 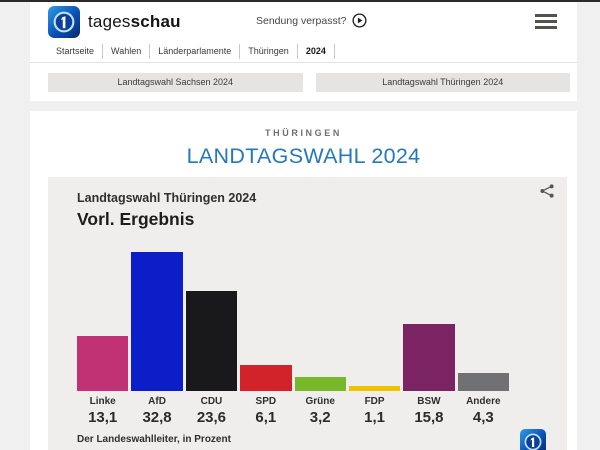 What do you see at coordinates (127, 51) in the screenshot?
I see `breadcrumb-wahlen: Wahlen` at bounding box center [127, 51].